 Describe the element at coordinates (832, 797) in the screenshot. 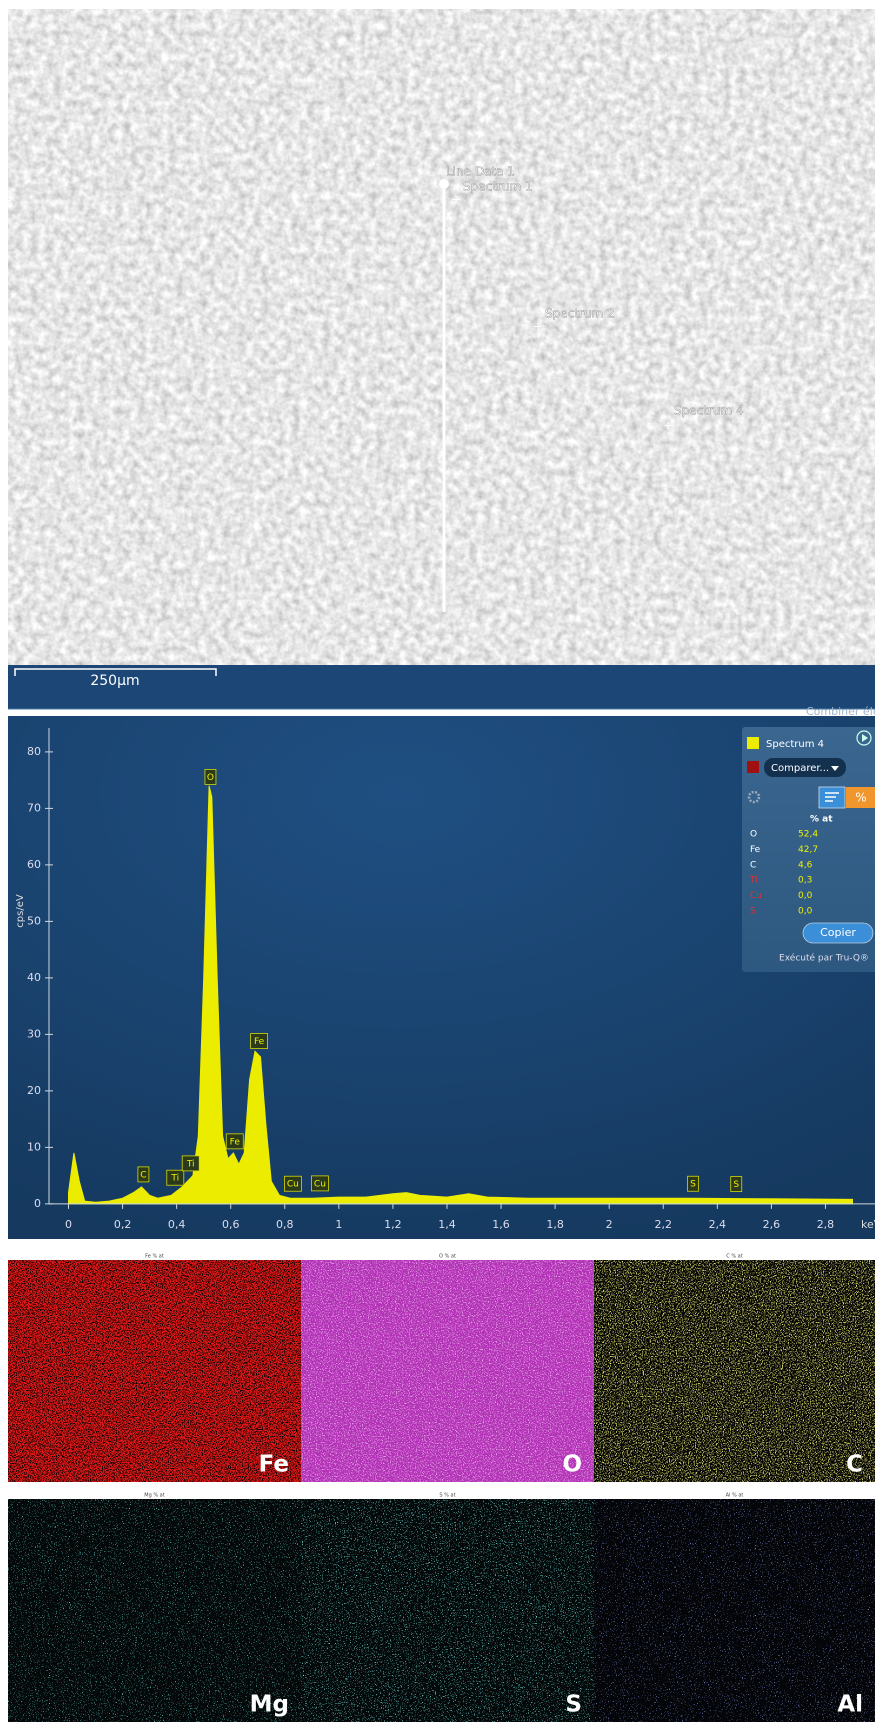

I see `list-icon` at that location.